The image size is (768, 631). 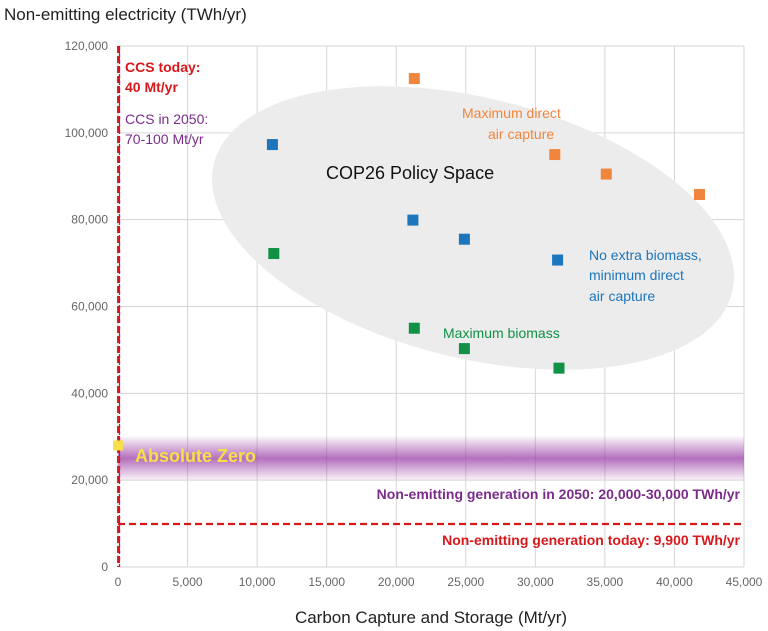 What do you see at coordinates (744, 582) in the screenshot?
I see `x-tick-label: 45,000` at bounding box center [744, 582].